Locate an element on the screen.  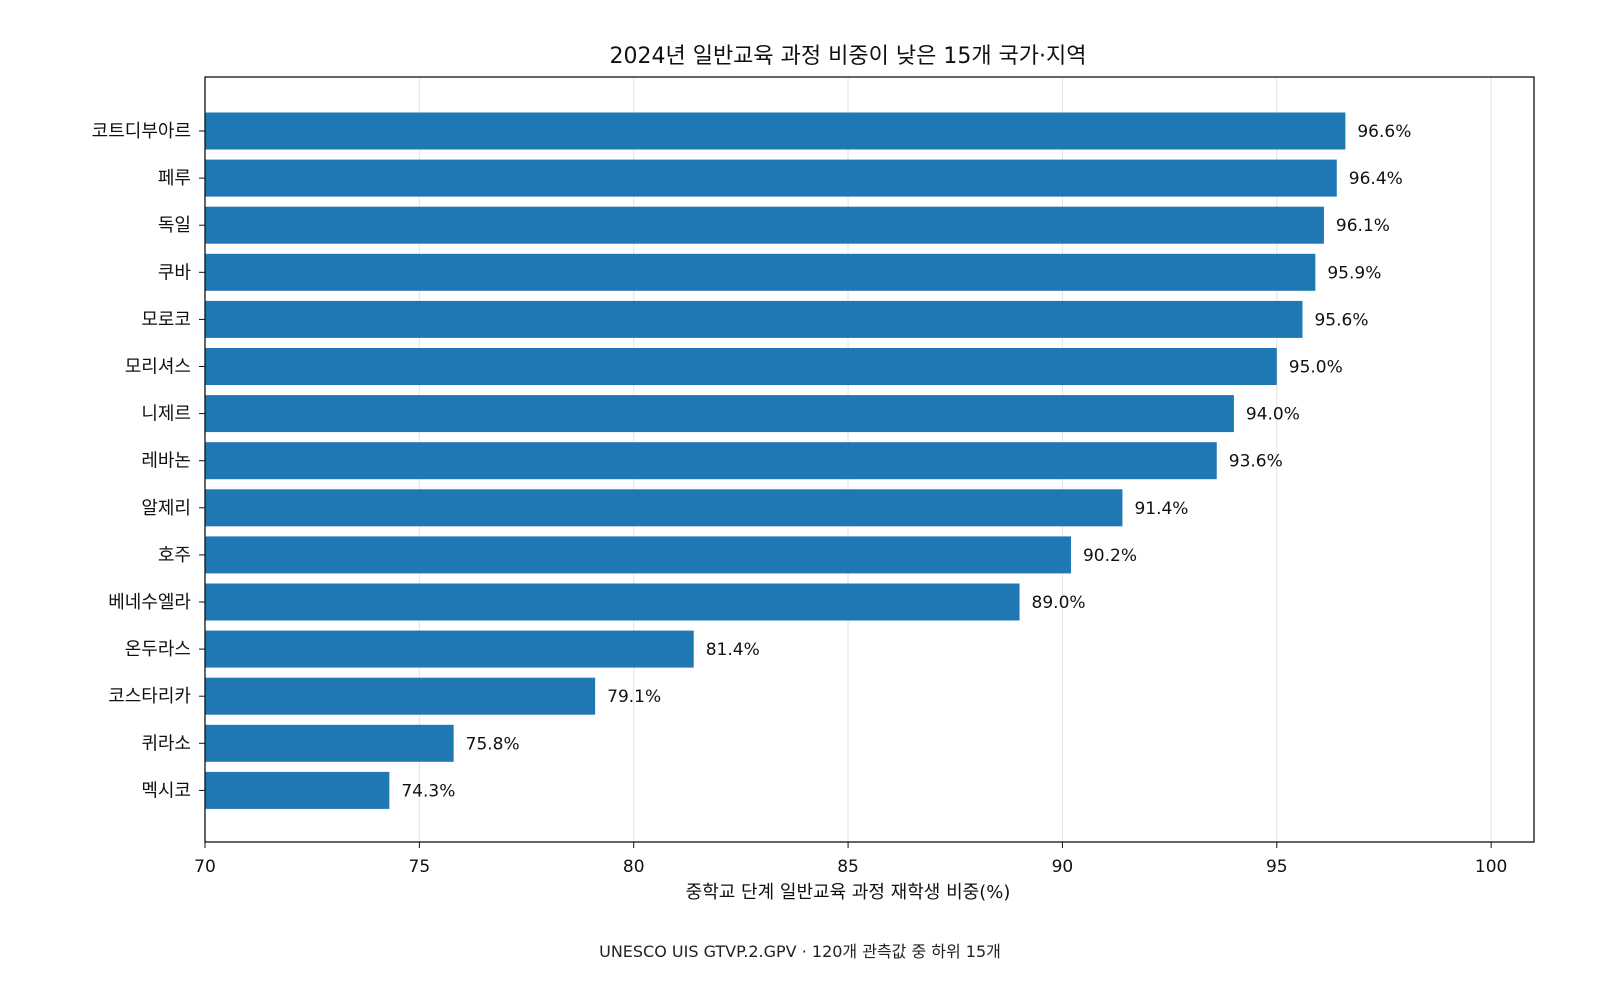
bar-value-label: 96.4% is located at coordinates (1376, 179).